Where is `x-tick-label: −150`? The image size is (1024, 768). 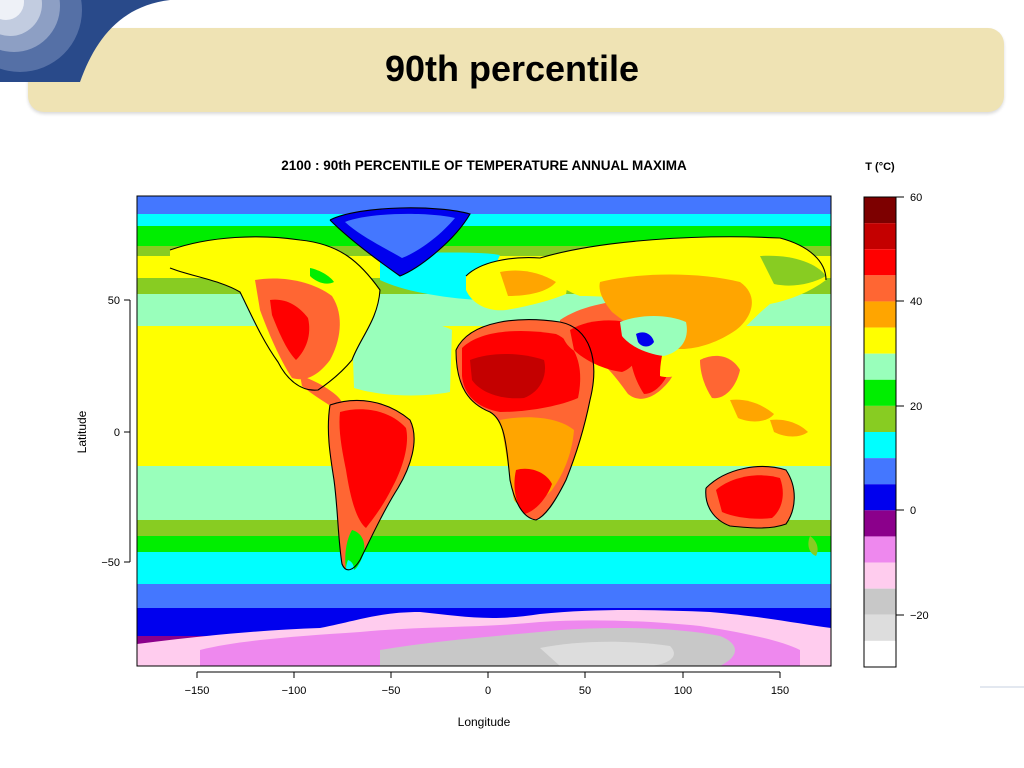 x-tick-label: −150 is located at coordinates (197, 691).